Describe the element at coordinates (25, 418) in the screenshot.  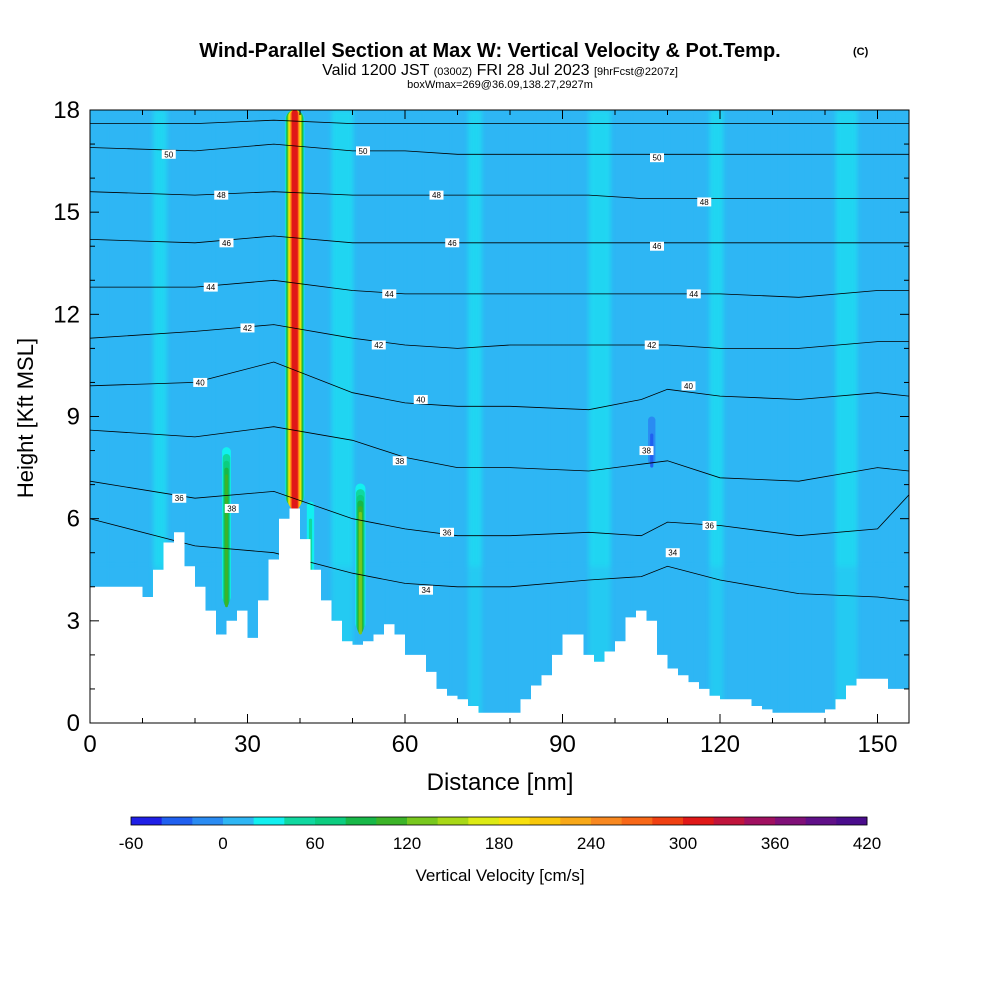
I see `y-axis-label: Height [Kft MSL]` at that location.